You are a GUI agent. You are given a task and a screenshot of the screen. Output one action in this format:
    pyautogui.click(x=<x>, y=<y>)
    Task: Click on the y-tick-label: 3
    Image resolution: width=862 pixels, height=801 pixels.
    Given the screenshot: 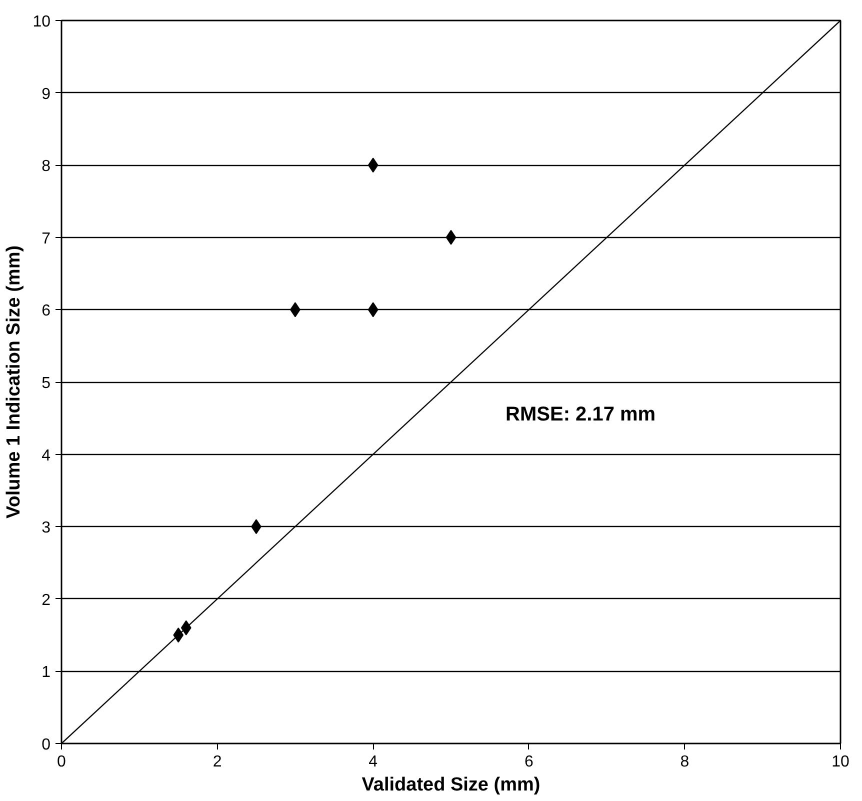 What is the action you would take?
    pyautogui.click(x=46, y=528)
    